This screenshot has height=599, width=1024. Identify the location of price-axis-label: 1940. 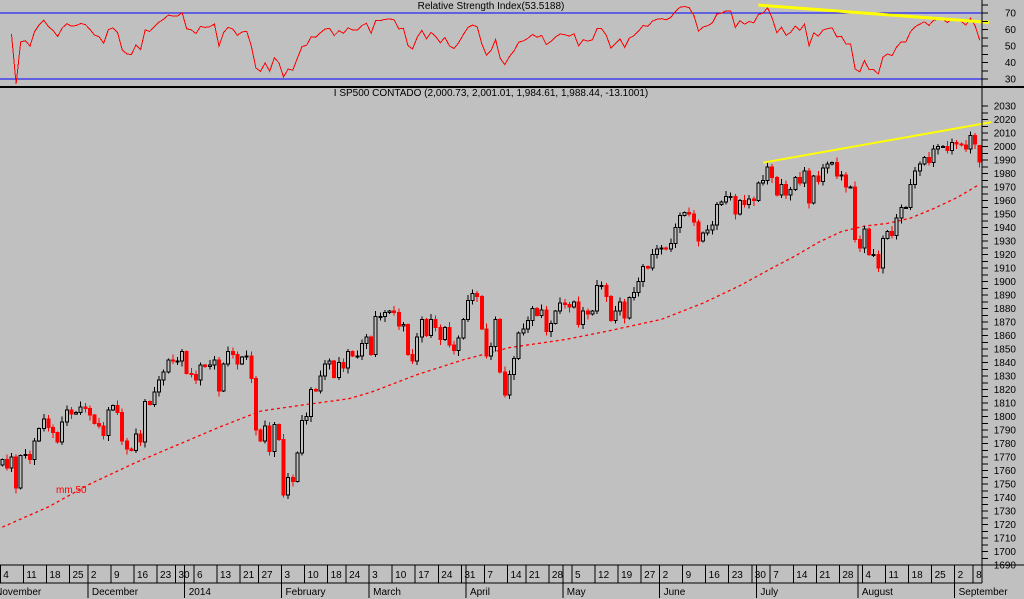
(1005, 228).